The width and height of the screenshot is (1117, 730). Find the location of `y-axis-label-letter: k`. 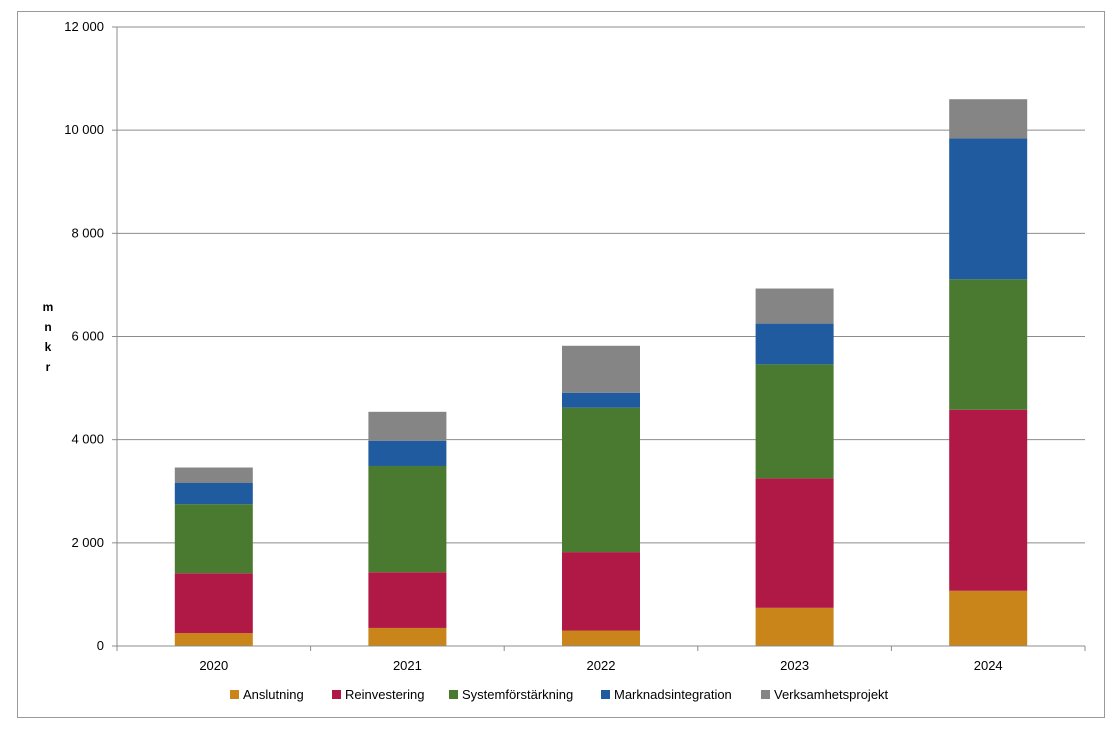

y-axis-label-letter: k is located at coordinates (48, 347).